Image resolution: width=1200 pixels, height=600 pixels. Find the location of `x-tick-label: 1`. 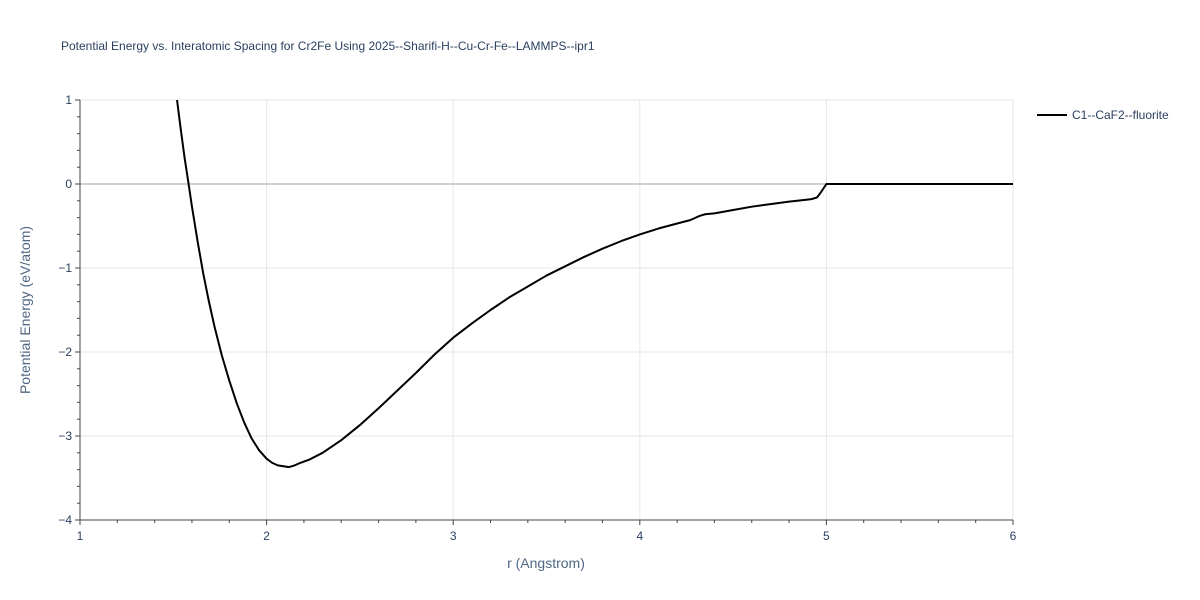

x-tick-label: 1 is located at coordinates (80, 536).